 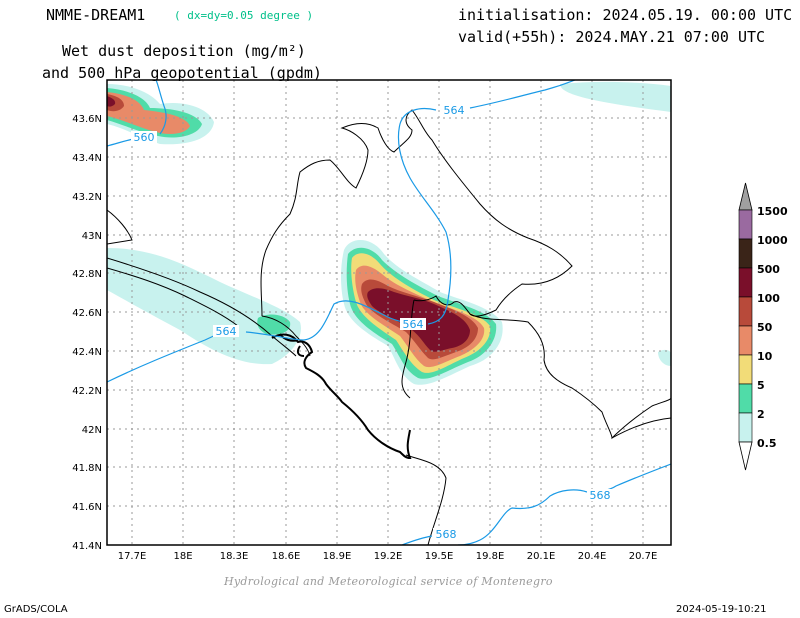 I want to click on timestamp: 2024-05-19-10:21, so click(x=721, y=609).